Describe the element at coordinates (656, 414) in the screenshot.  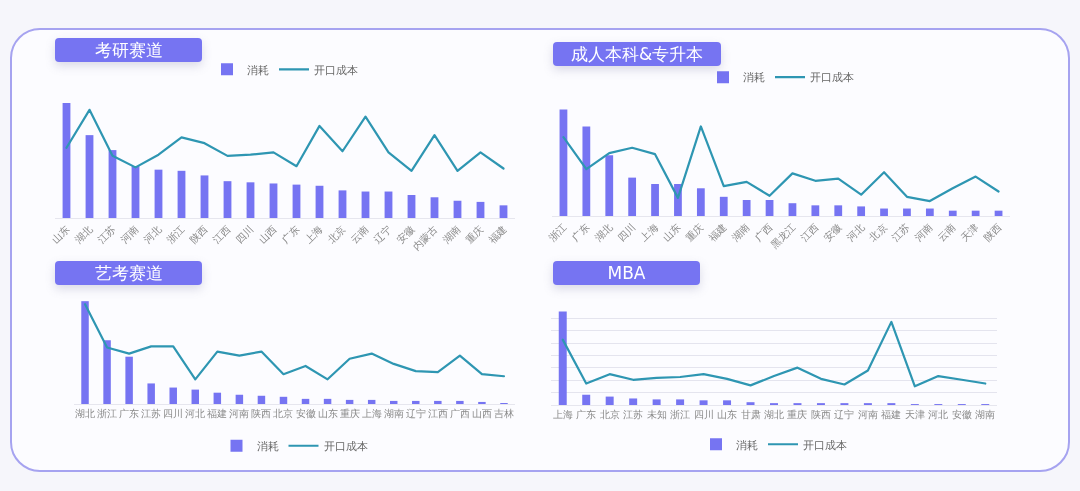
I see `x-tick-label: 未知` at that location.